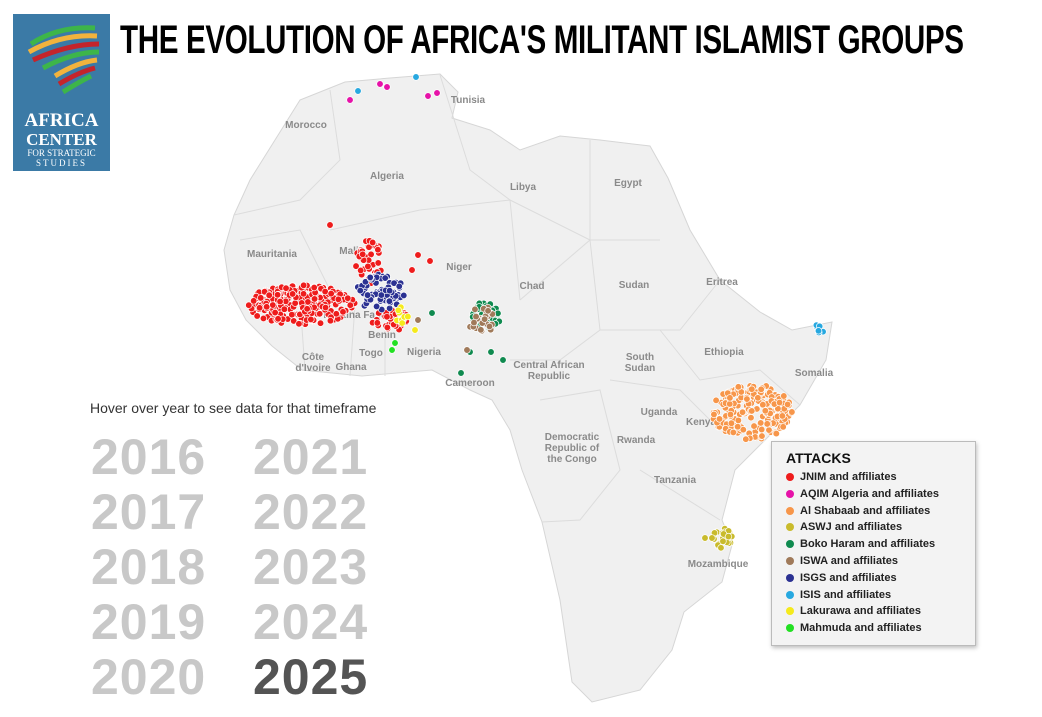 The width and height of the screenshot is (1042, 717). Describe the element at coordinates (149, 512) in the screenshot. I see `year-2017: 2017` at that location.